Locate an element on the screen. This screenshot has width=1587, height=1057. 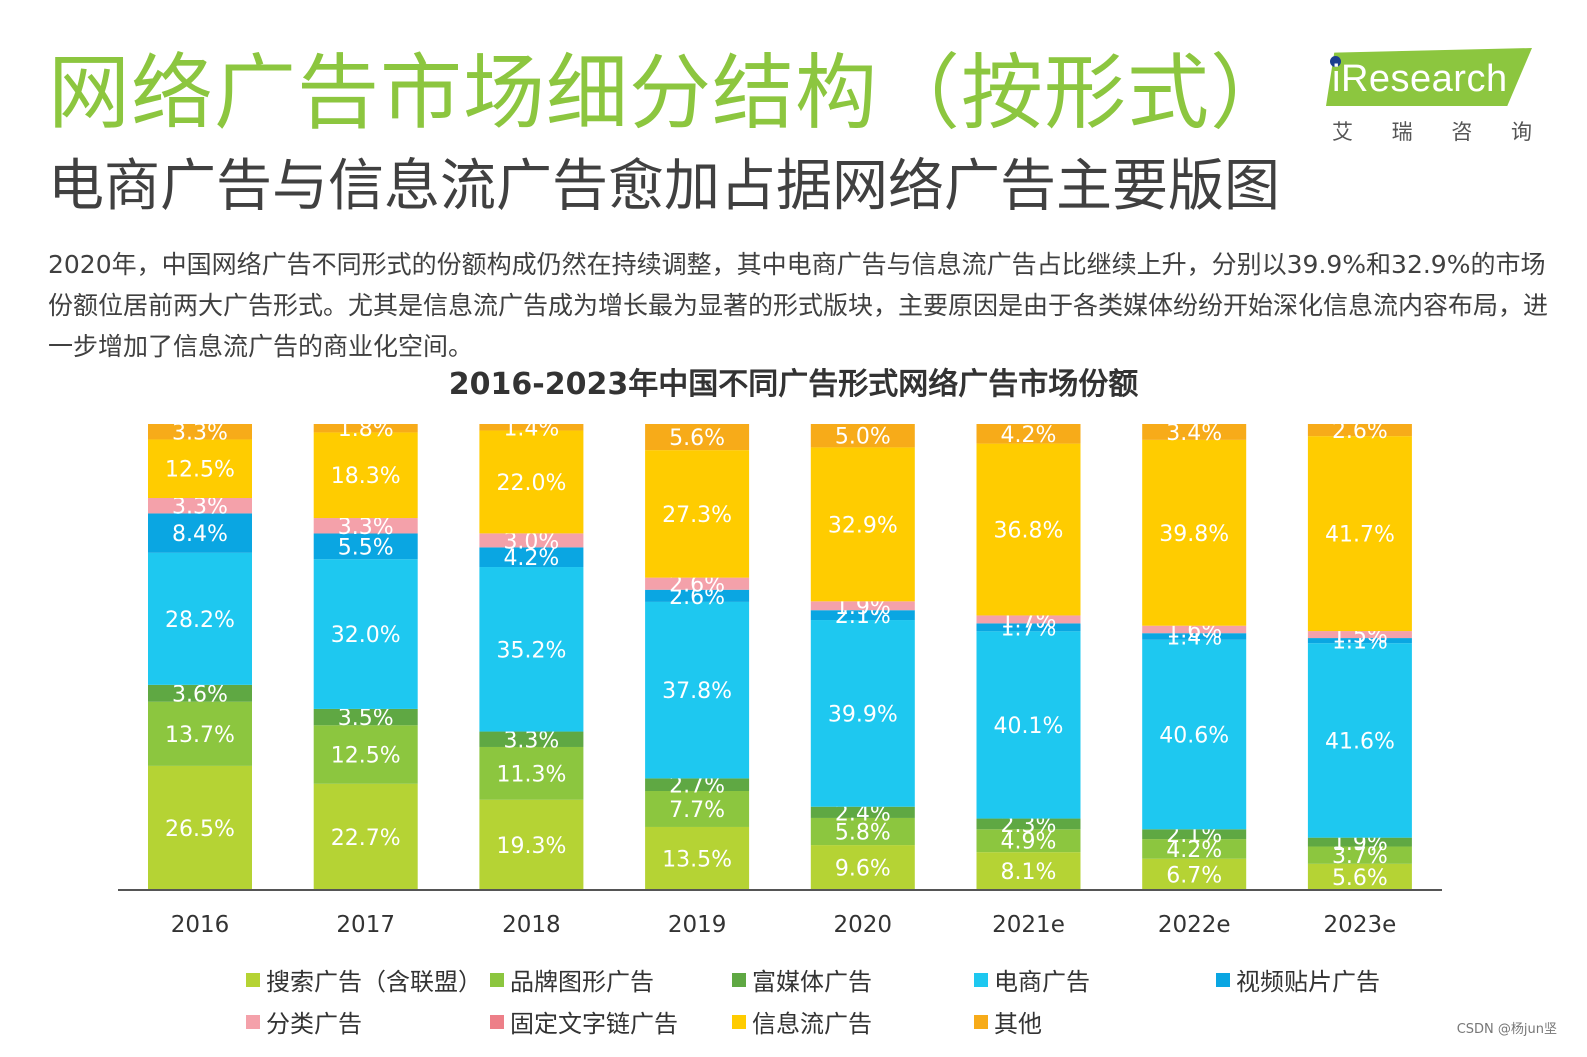
data-label: 11.3% is located at coordinates (531, 774).